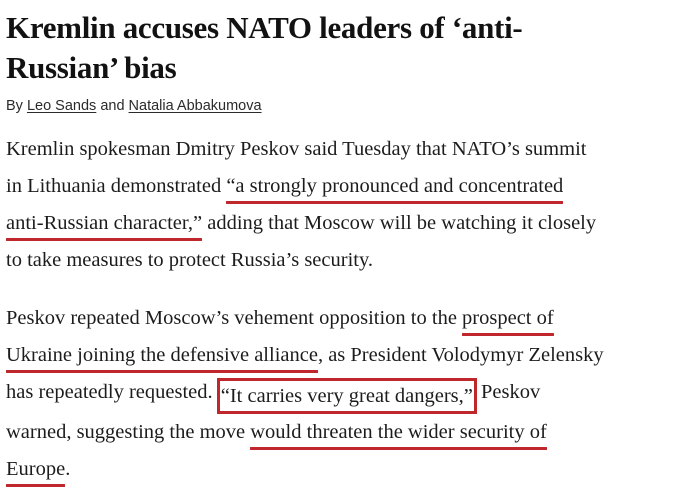 This screenshot has height=488, width=695. What do you see at coordinates (264, 27) in the screenshot?
I see `headline-line-1: Kremlin accuses NATO leaders of ‘anti-` at bounding box center [264, 27].